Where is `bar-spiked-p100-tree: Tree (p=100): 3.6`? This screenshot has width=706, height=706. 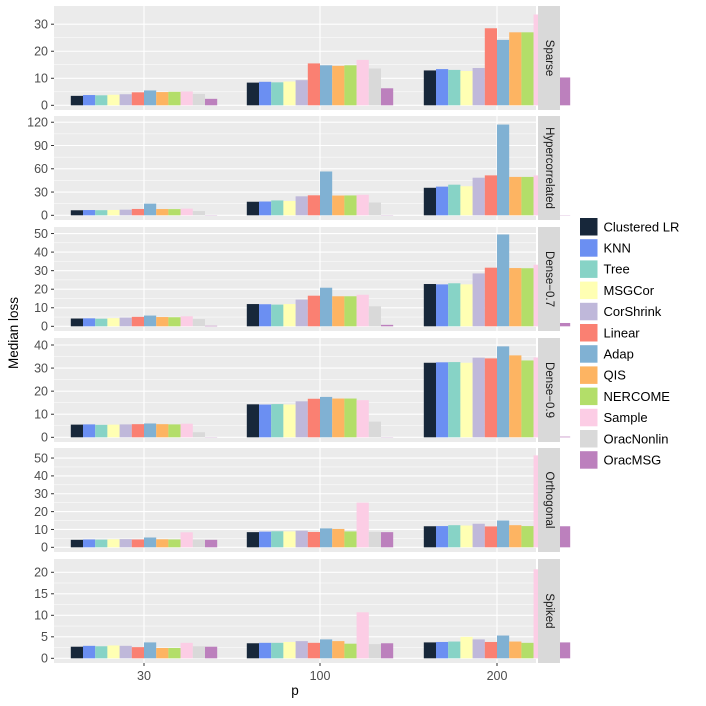 bar-spiked-p100-tree: Tree (p=100): 3.6 is located at coordinates (277, 650).